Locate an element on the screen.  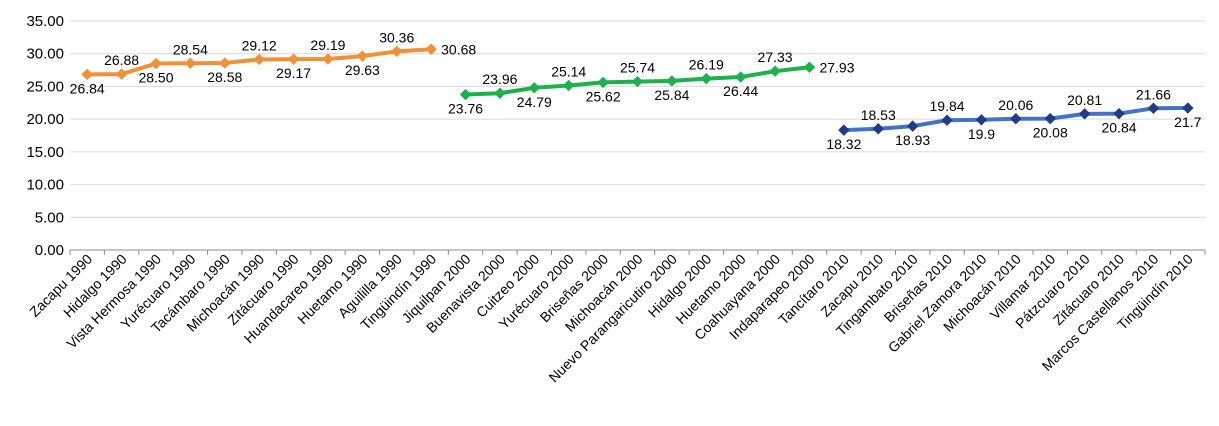
y-axis-tick-labels: 0.00 5.00 10.00 15.00 20.00 25.00 30.00 35.00 is located at coordinates (45, 136).